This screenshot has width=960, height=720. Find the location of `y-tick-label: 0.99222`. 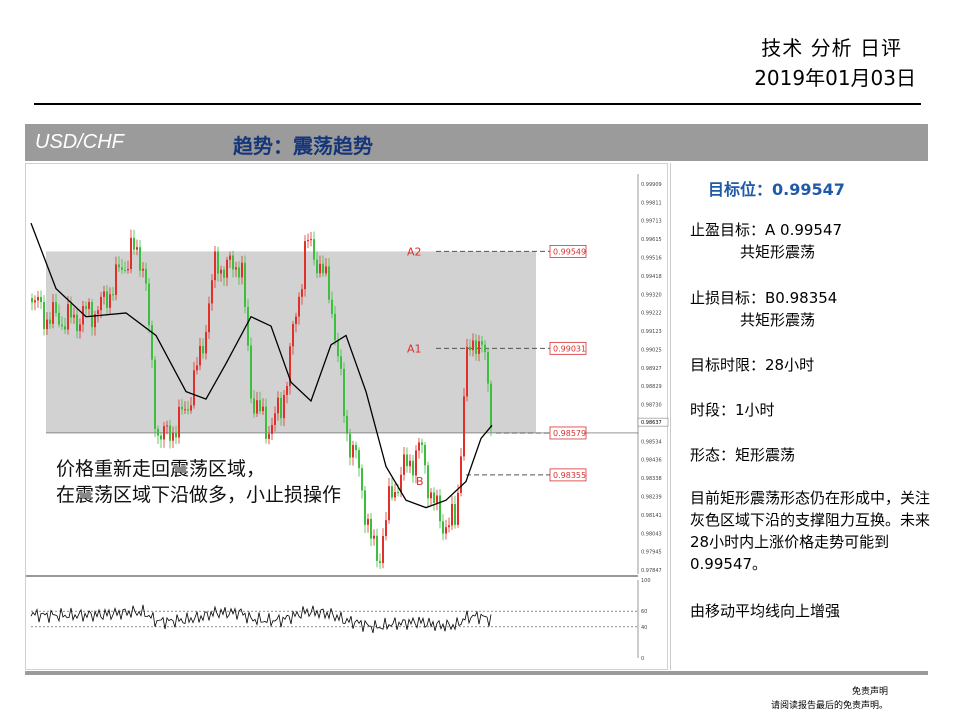

y-tick-label: 0.99222 is located at coordinates (651, 314).